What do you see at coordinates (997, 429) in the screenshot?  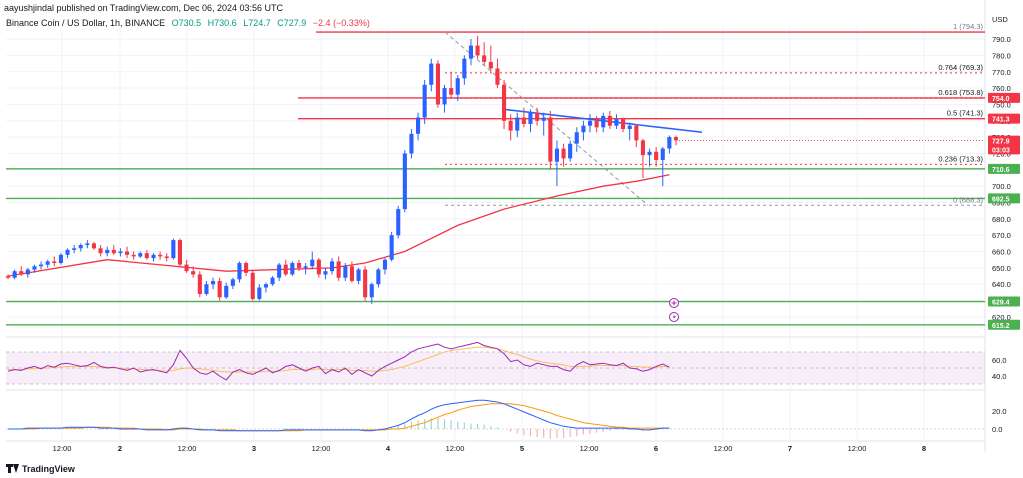 I see `macd-tick-label: 0.0` at bounding box center [997, 429].